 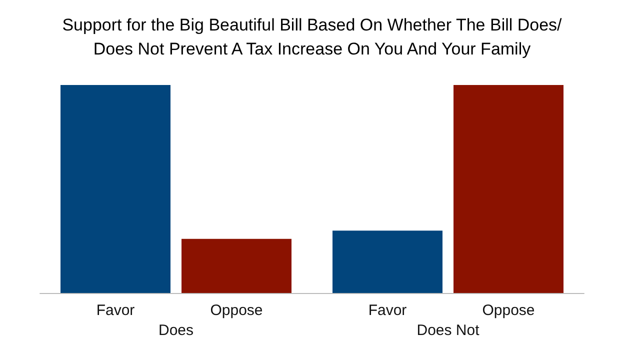 What do you see at coordinates (387, 310) in the screenshot?
I see `text: Favor` at bounding box center [387, 310].